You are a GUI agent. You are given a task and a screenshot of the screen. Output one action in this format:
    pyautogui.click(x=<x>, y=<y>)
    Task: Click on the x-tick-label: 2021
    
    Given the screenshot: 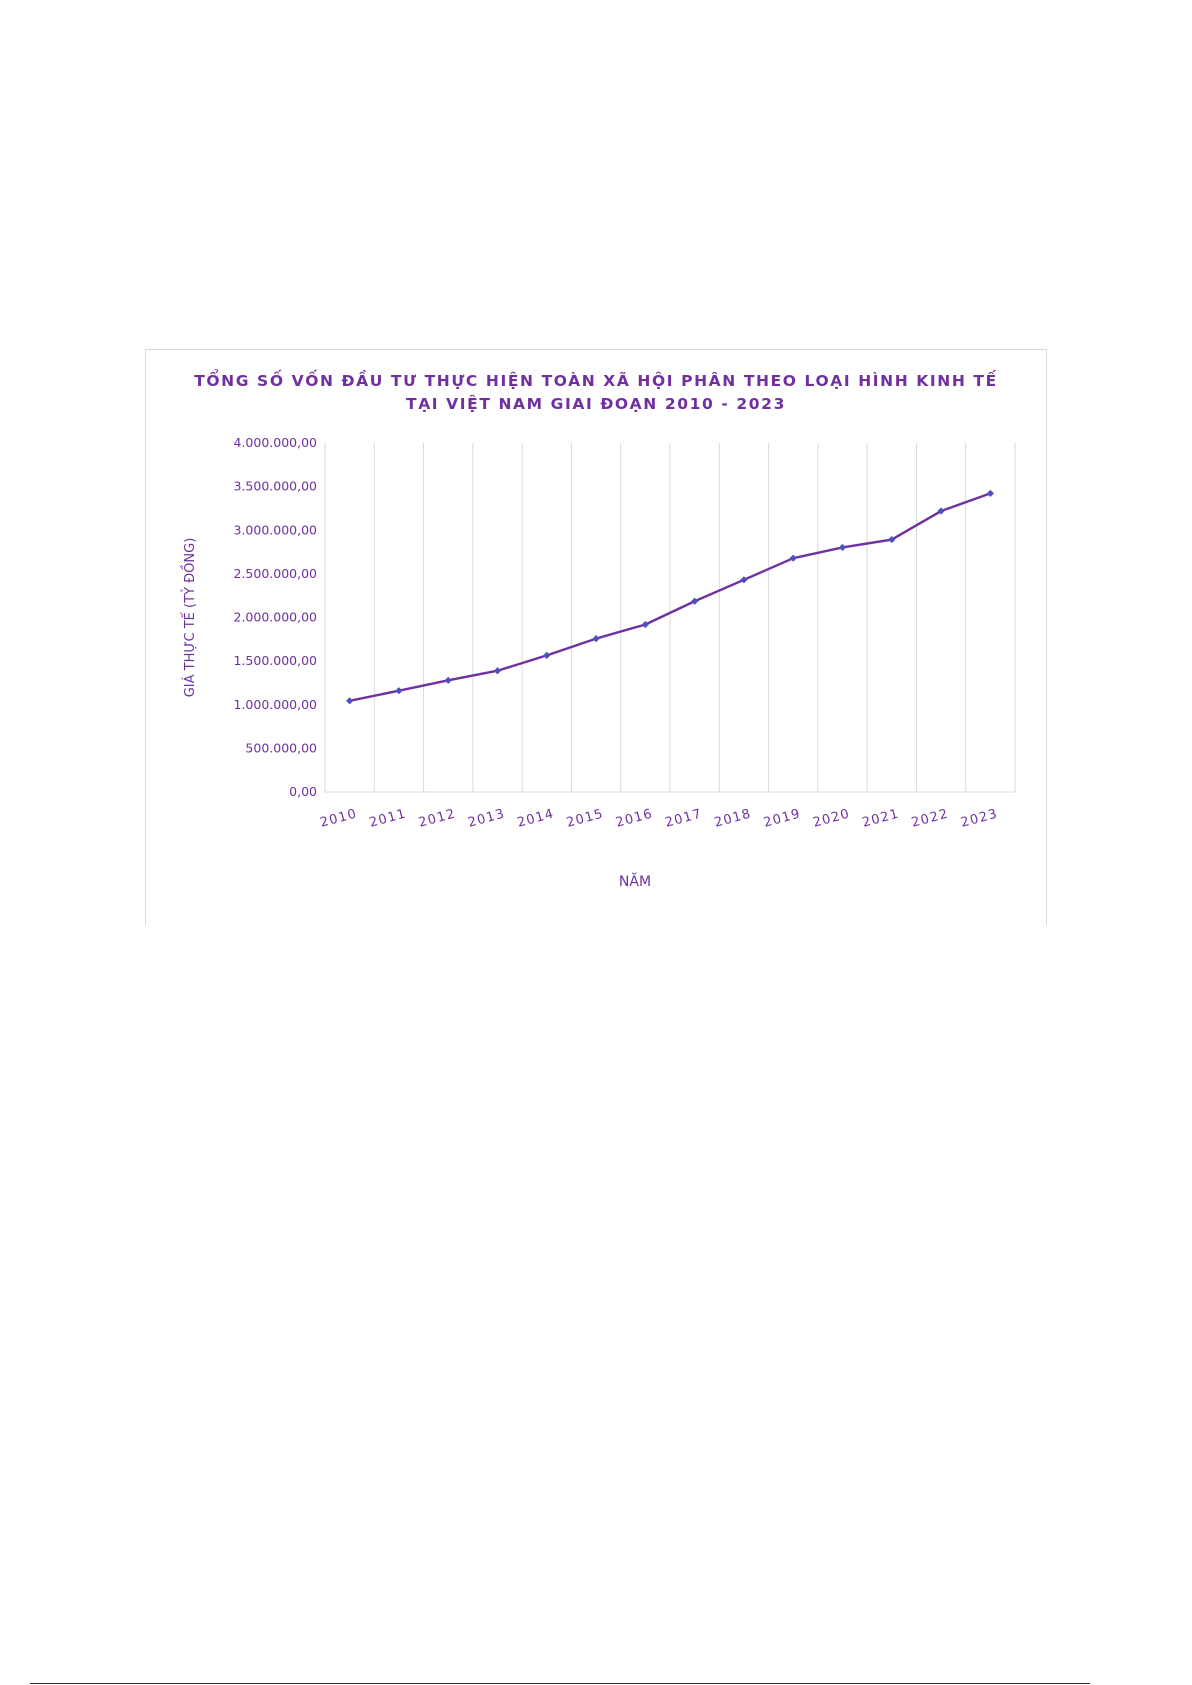 What is the action you would take?
    pyautogui.click(x=881, y=818)
    